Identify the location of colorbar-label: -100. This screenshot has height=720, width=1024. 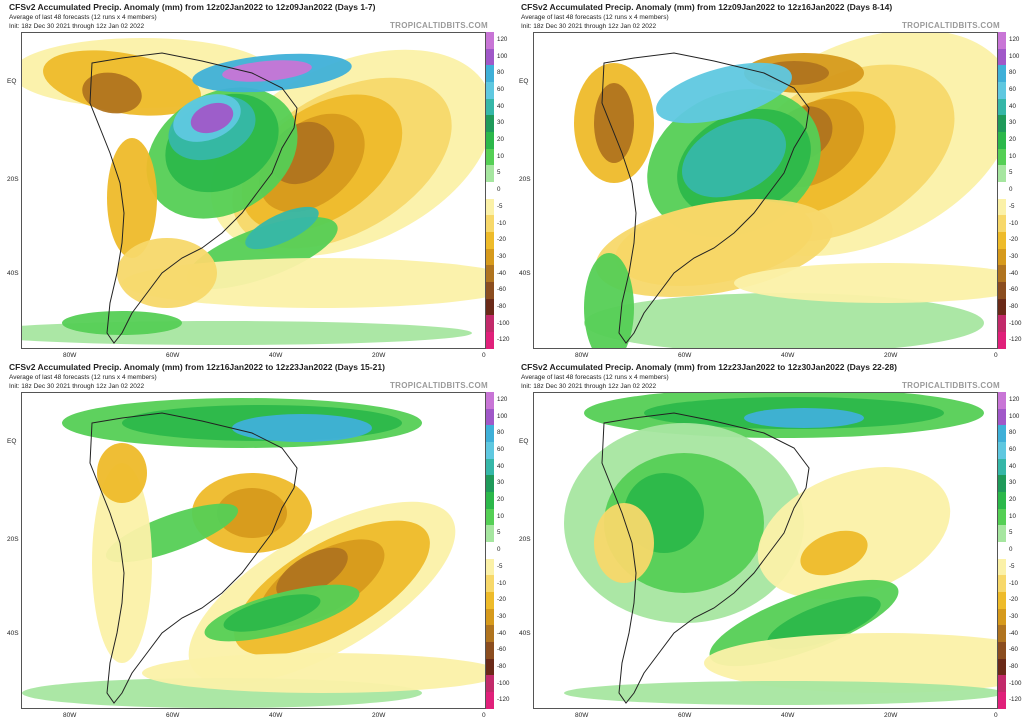
(1015, 683).